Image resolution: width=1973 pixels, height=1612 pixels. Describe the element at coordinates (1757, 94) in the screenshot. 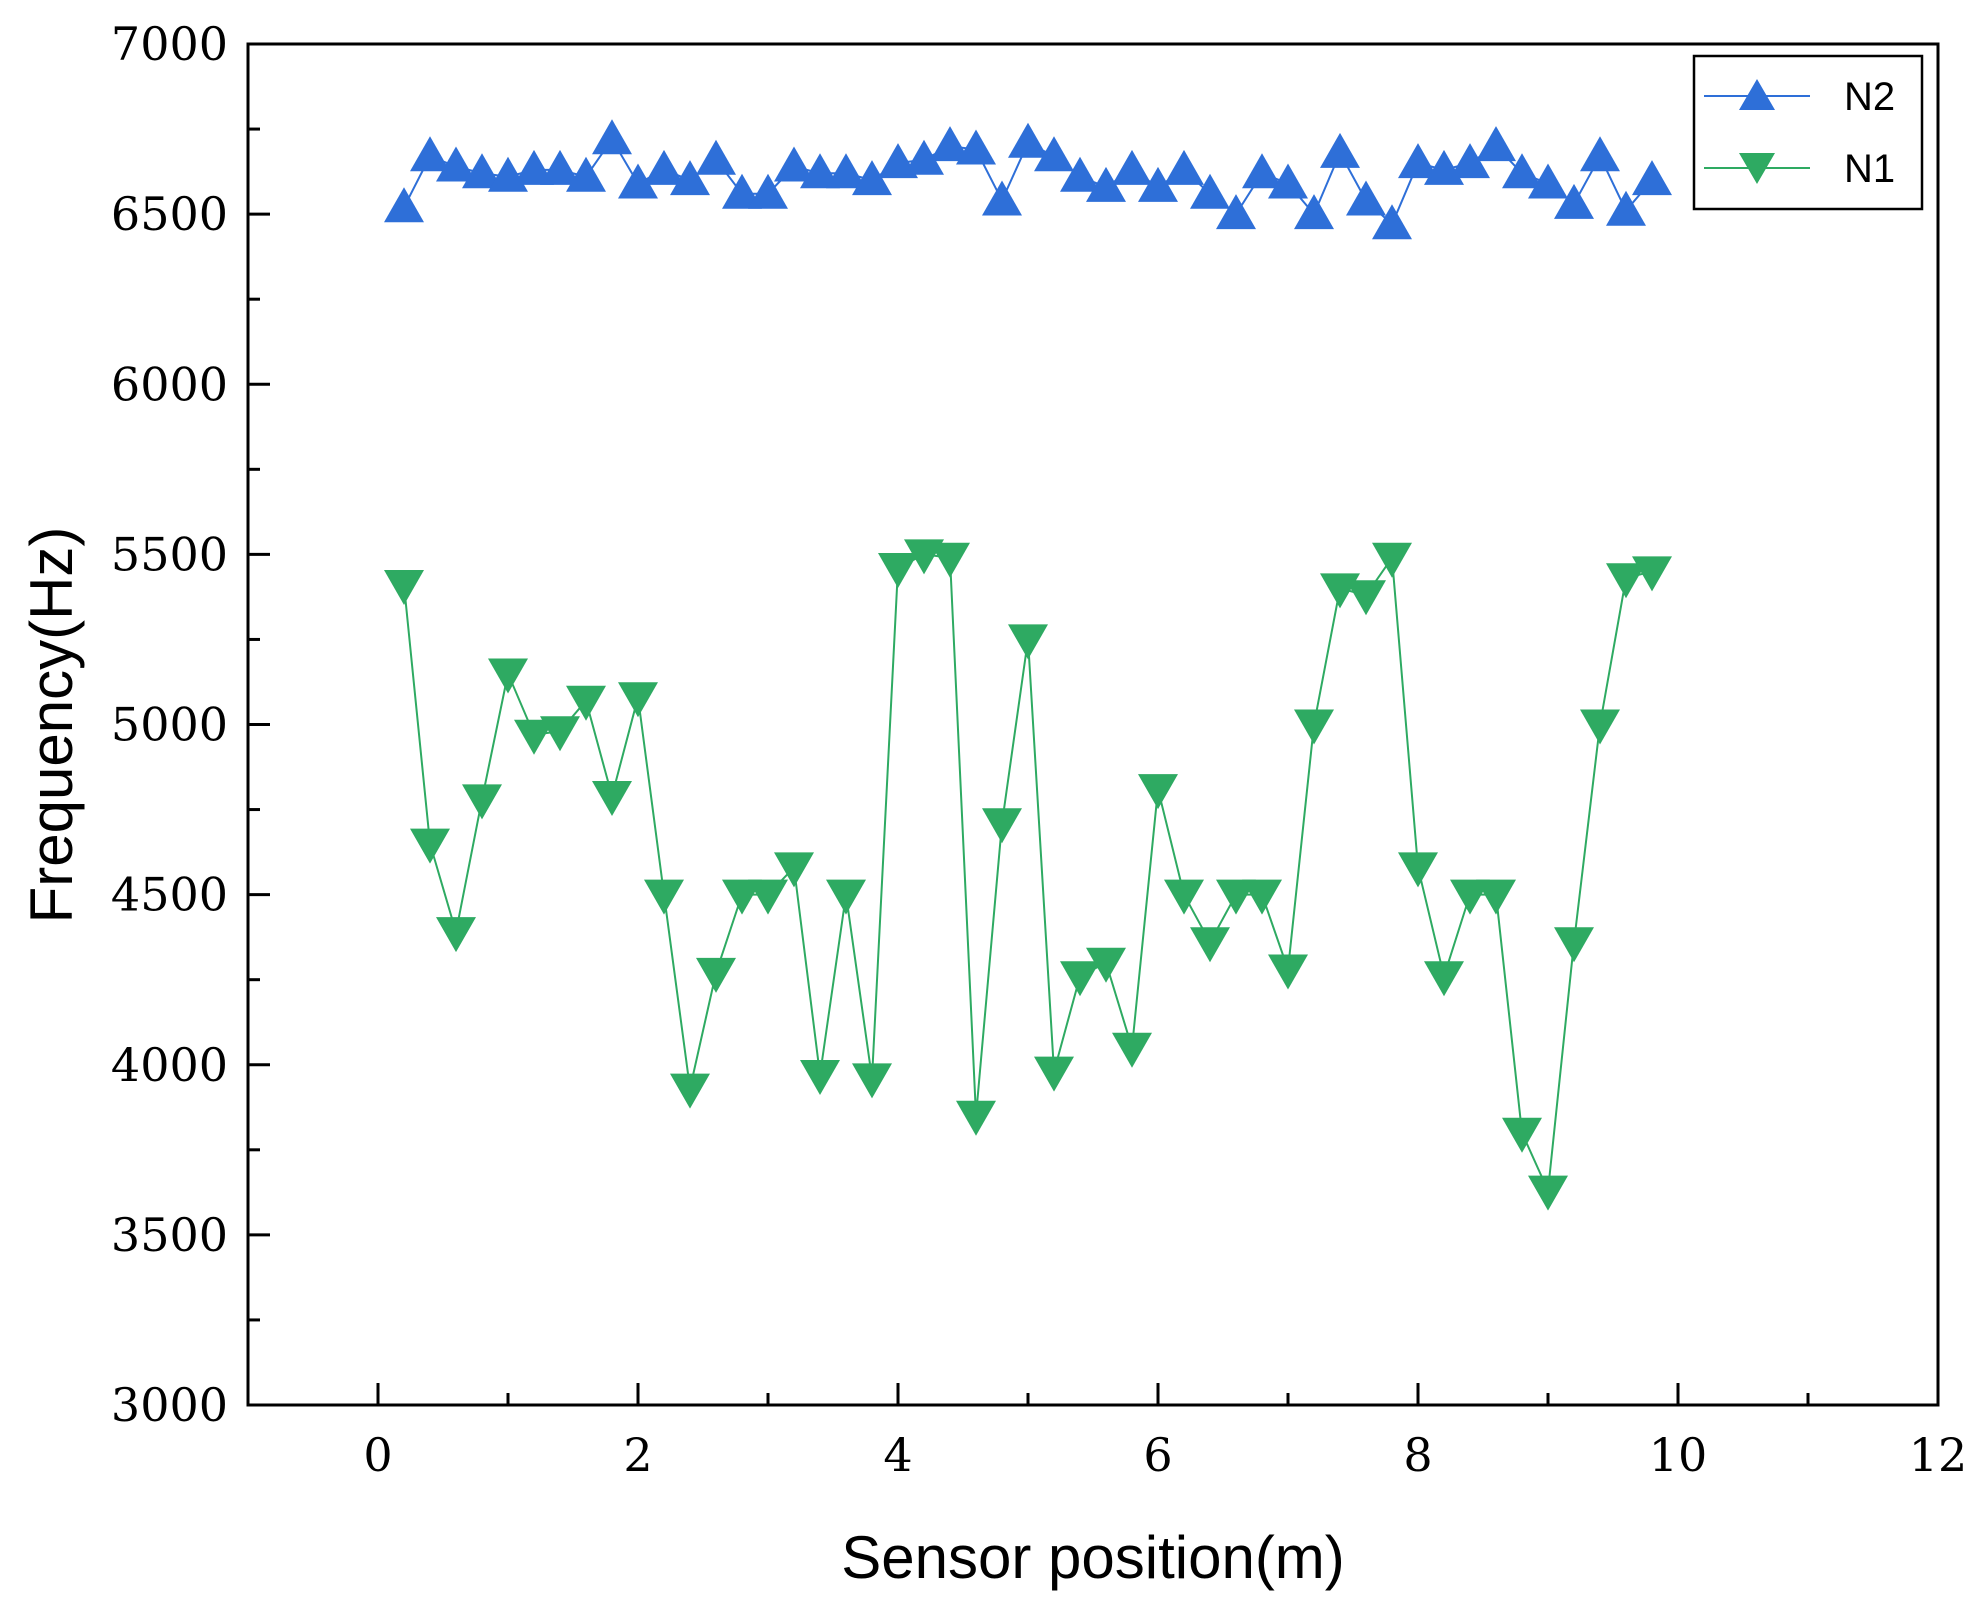

I see `legend-marker-n2` at that location.